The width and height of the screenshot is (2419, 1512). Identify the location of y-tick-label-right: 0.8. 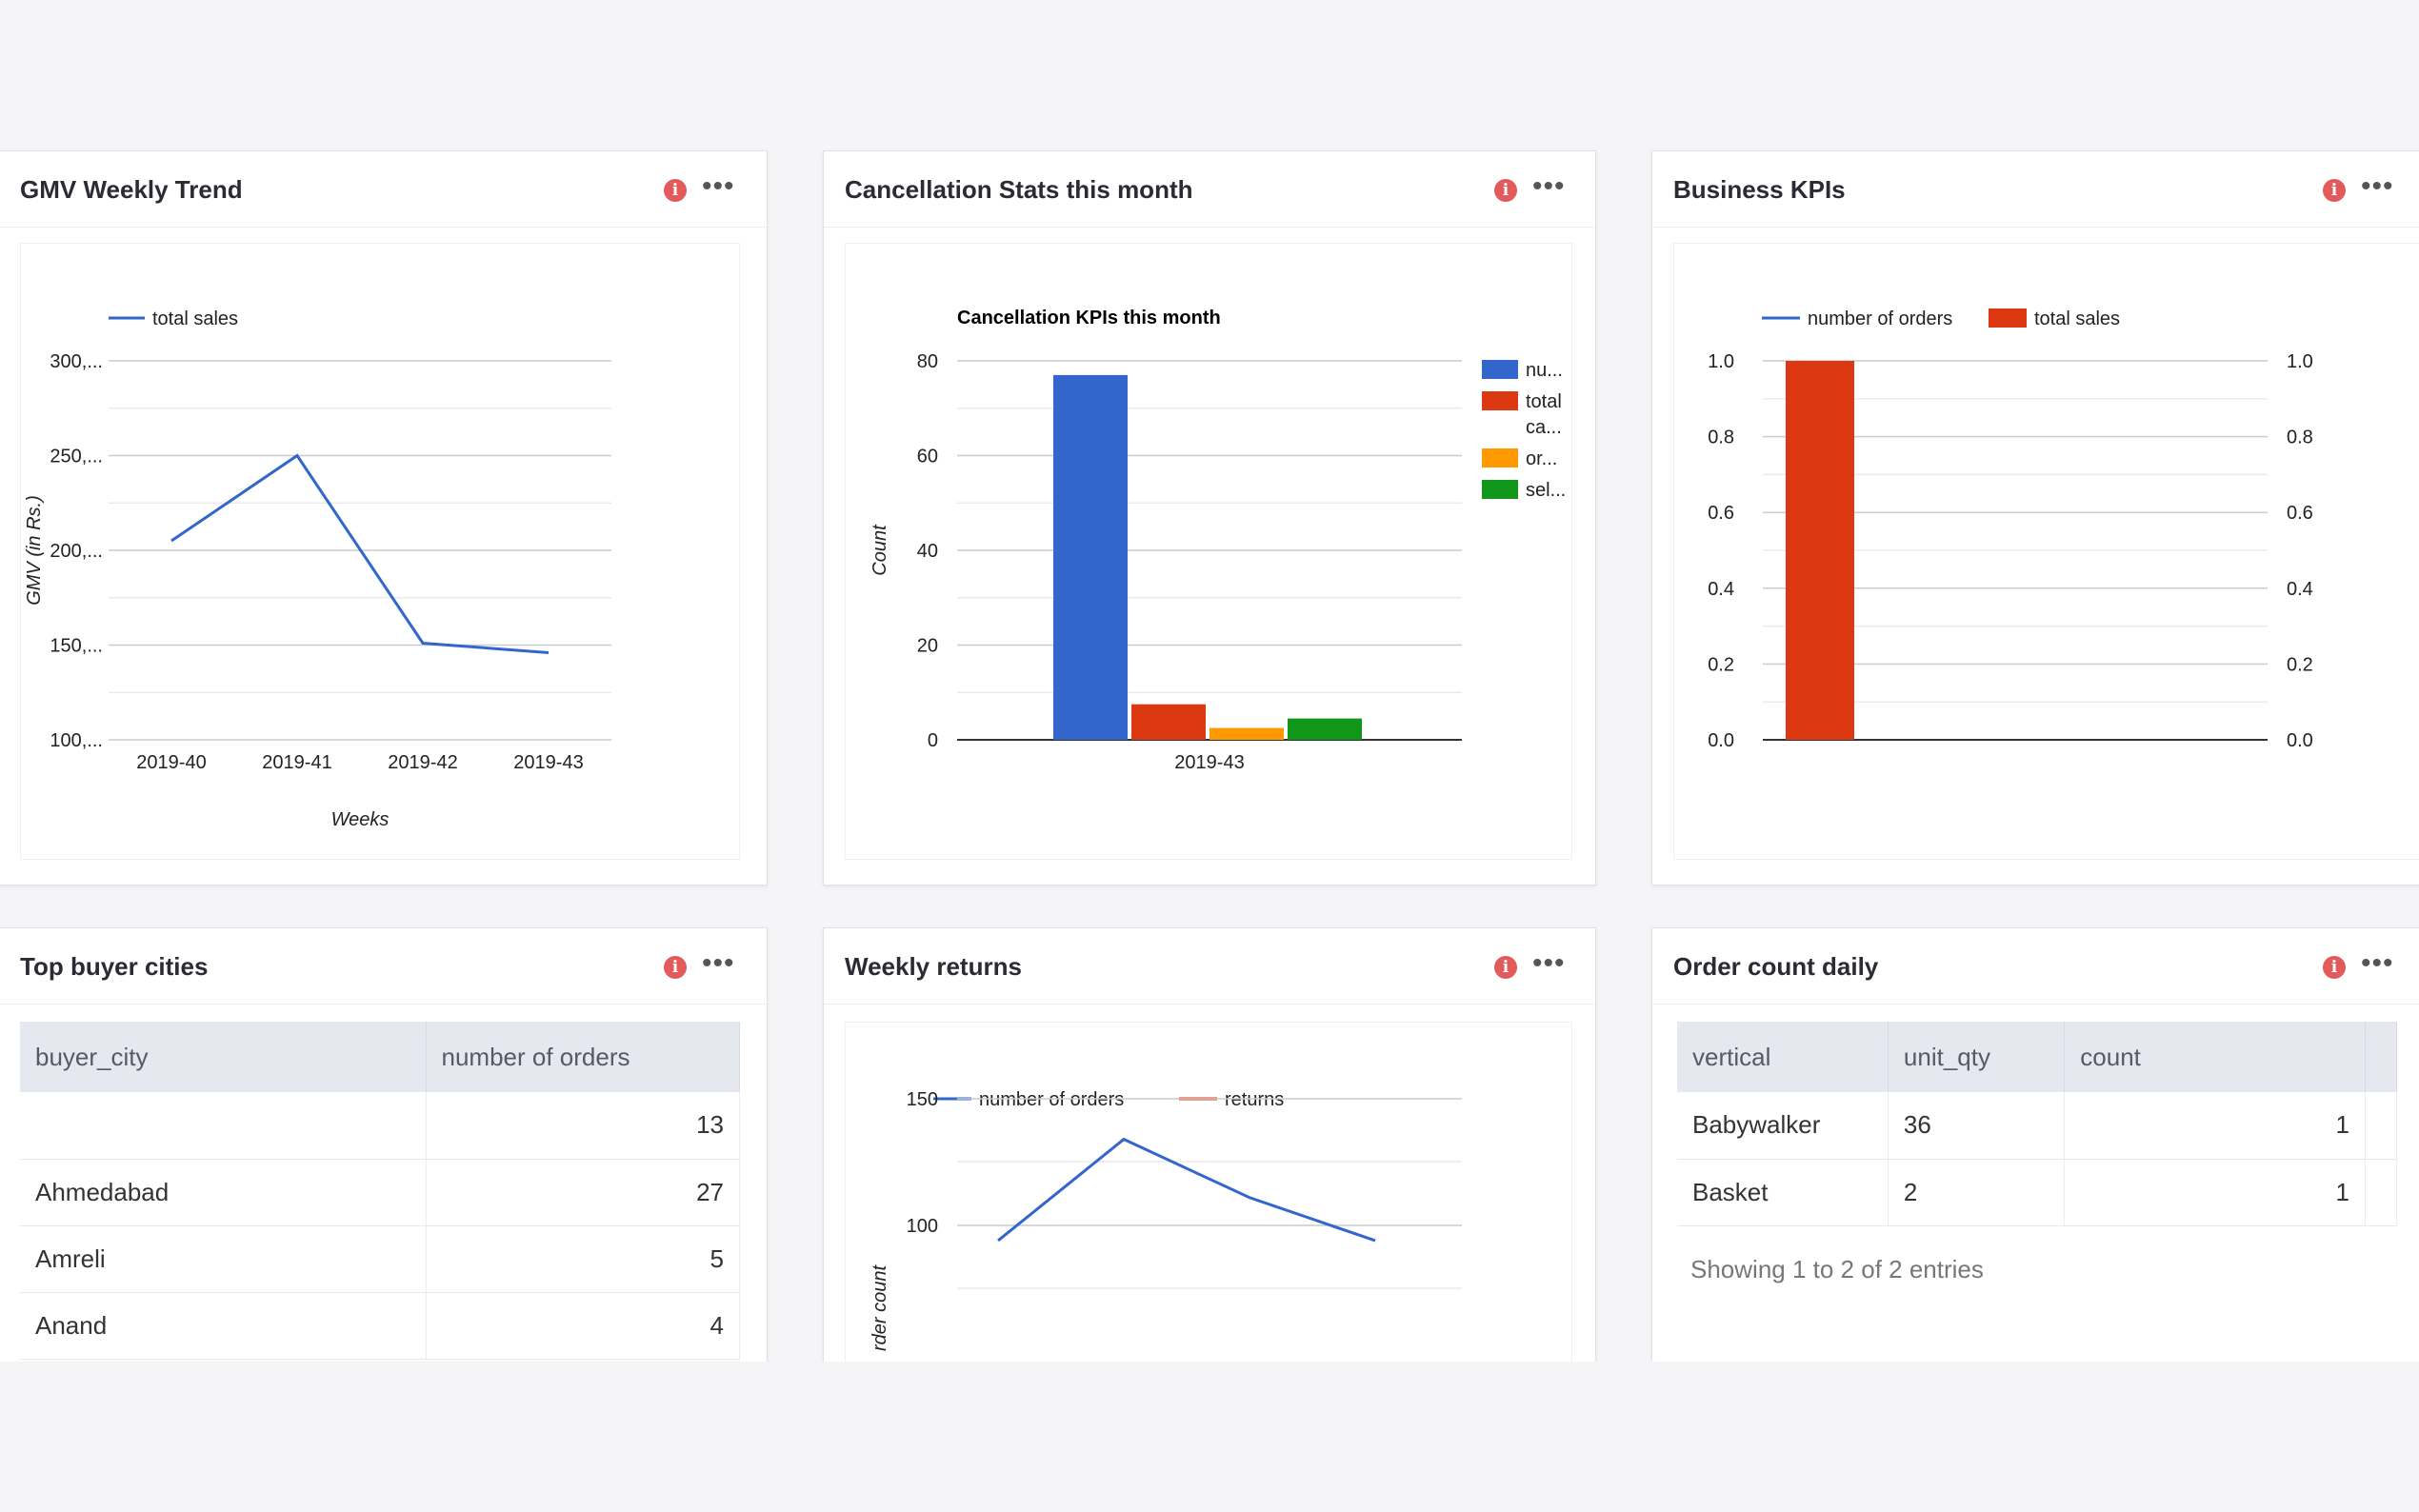
(2300, 438).